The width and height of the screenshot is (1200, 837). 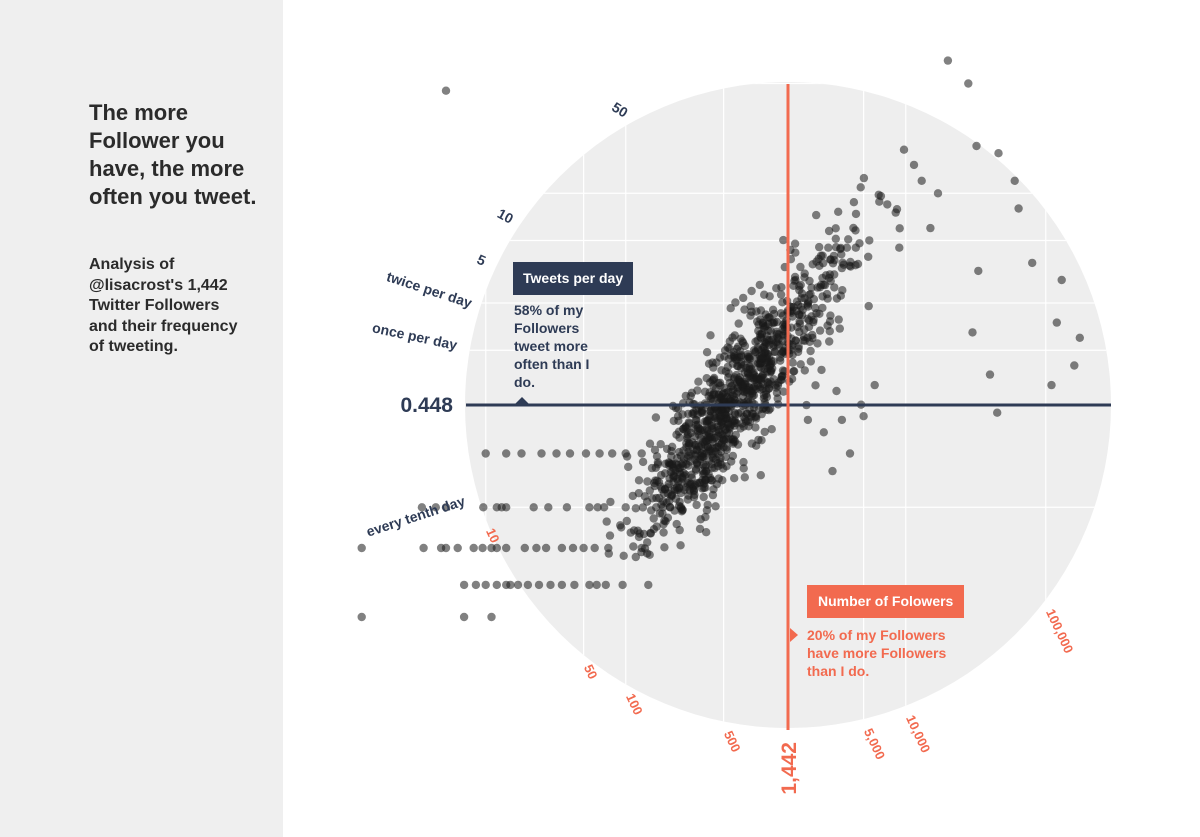 What do you see at coordinates (573, 278) in the screenshot?
I see `tweets-per-day-label: Tweets per day` at bounding box center [573, 278].